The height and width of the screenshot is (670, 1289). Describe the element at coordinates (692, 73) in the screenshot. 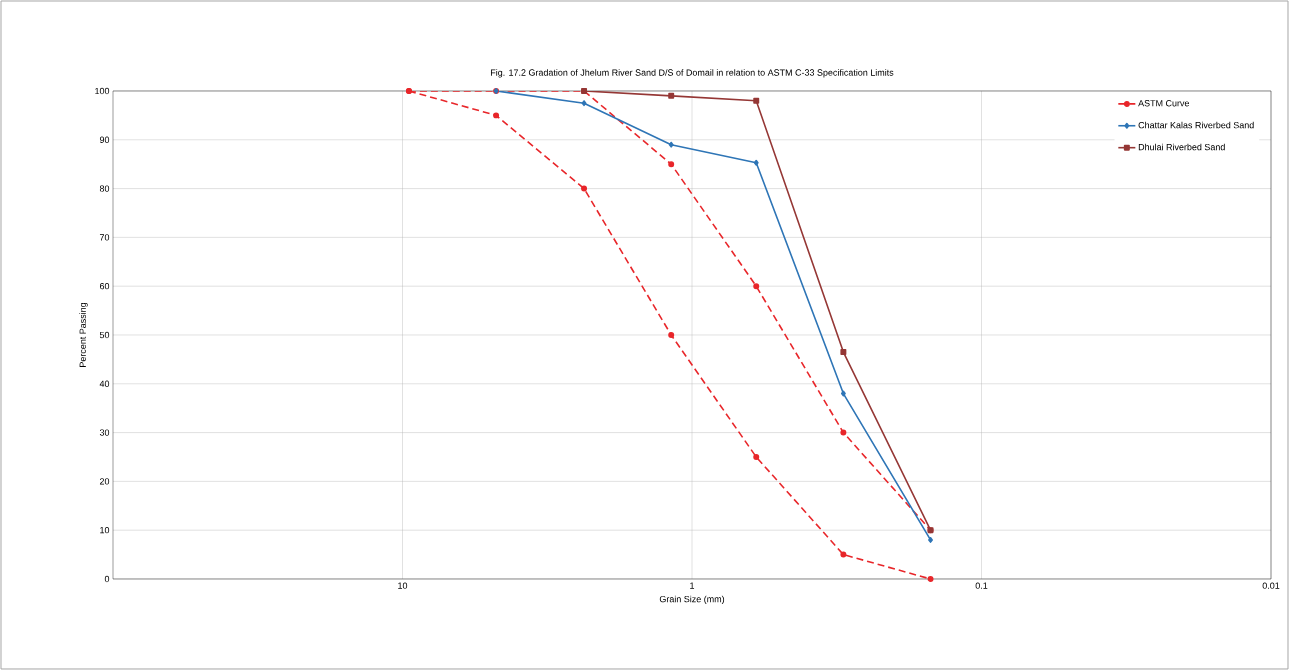

I see `chart-title: Fig. 17.2 Gradation of Jhelum River Sand D/S of Domail in relation to ASTM C-33 Specification Limits` at that location.